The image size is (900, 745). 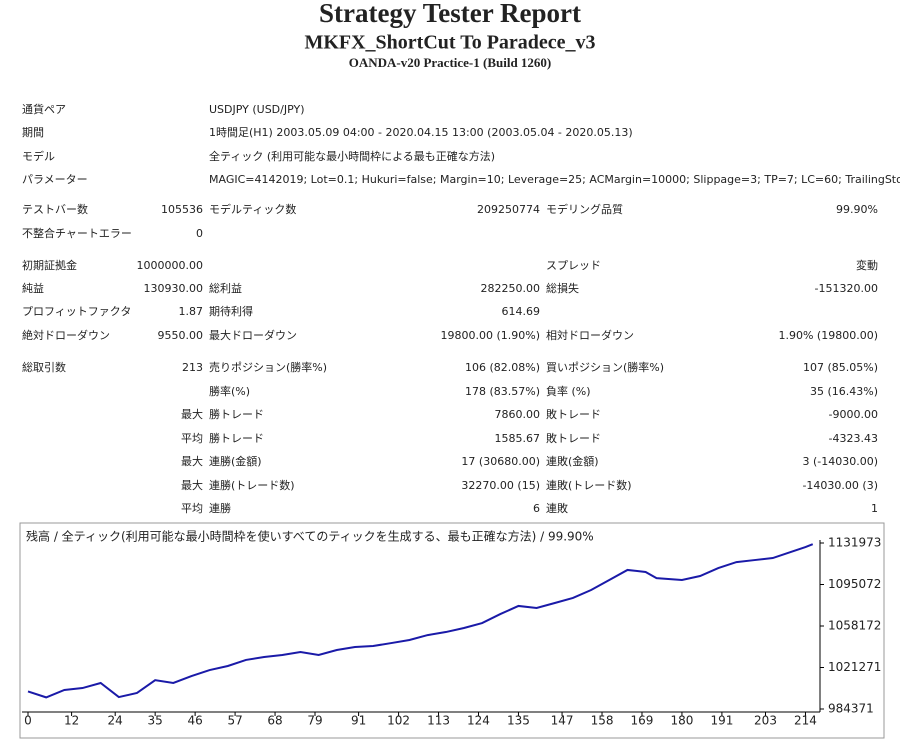 What do you see at coordinates (584, 209) in the screenshot?
I see `stat-label: モデリング品質` at bounding box center [584, 209].